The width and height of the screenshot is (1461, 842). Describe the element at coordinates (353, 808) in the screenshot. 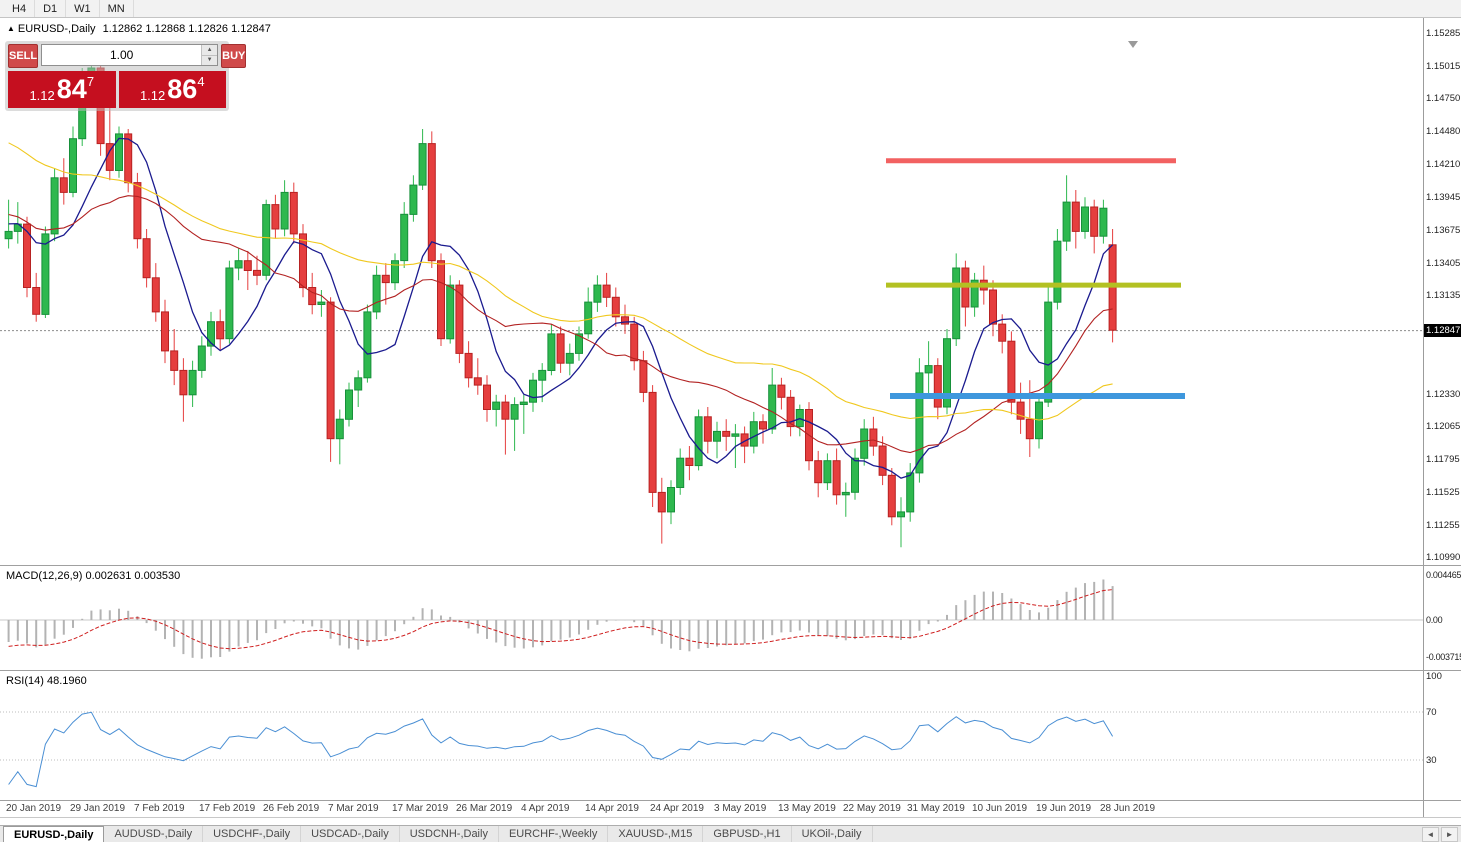

I see `date-label: 7 Mar 2019` at that location.